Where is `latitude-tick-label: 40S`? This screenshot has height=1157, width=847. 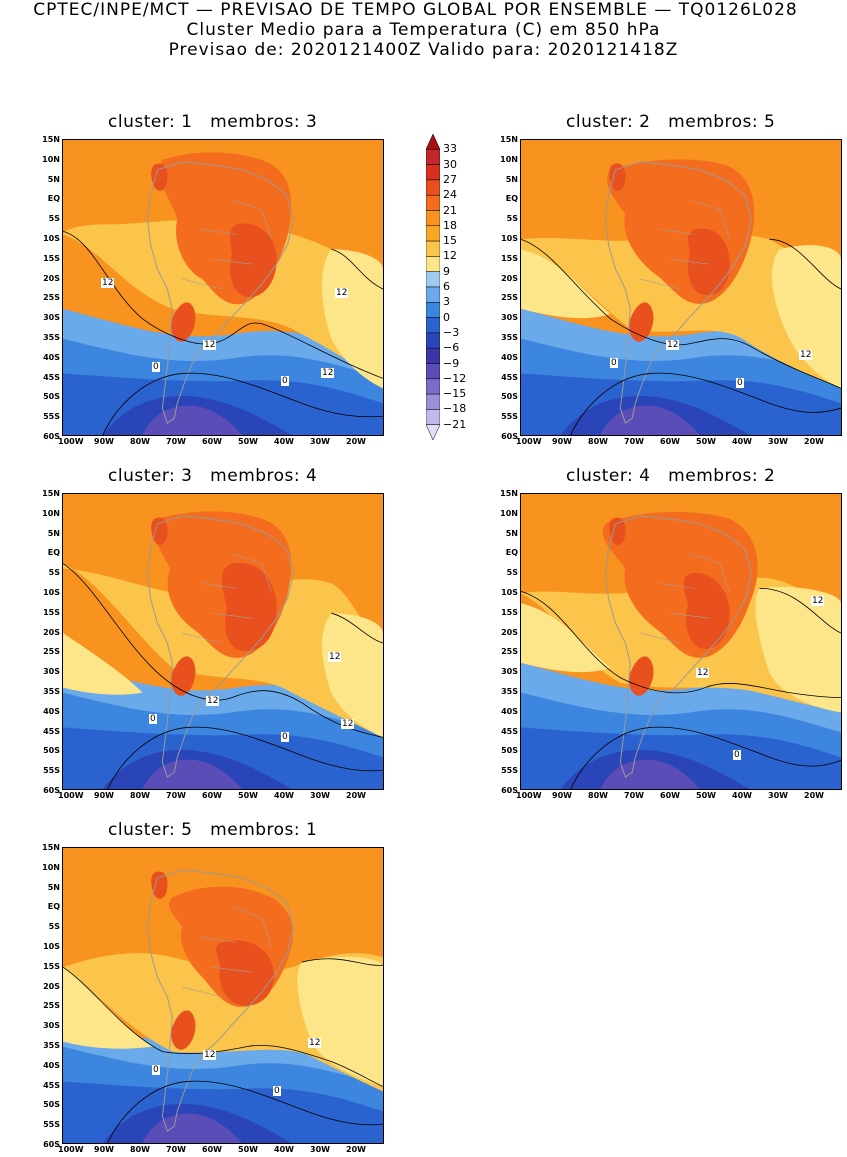
latitude-tick-label: 40S is located at coordinates (509, 711).